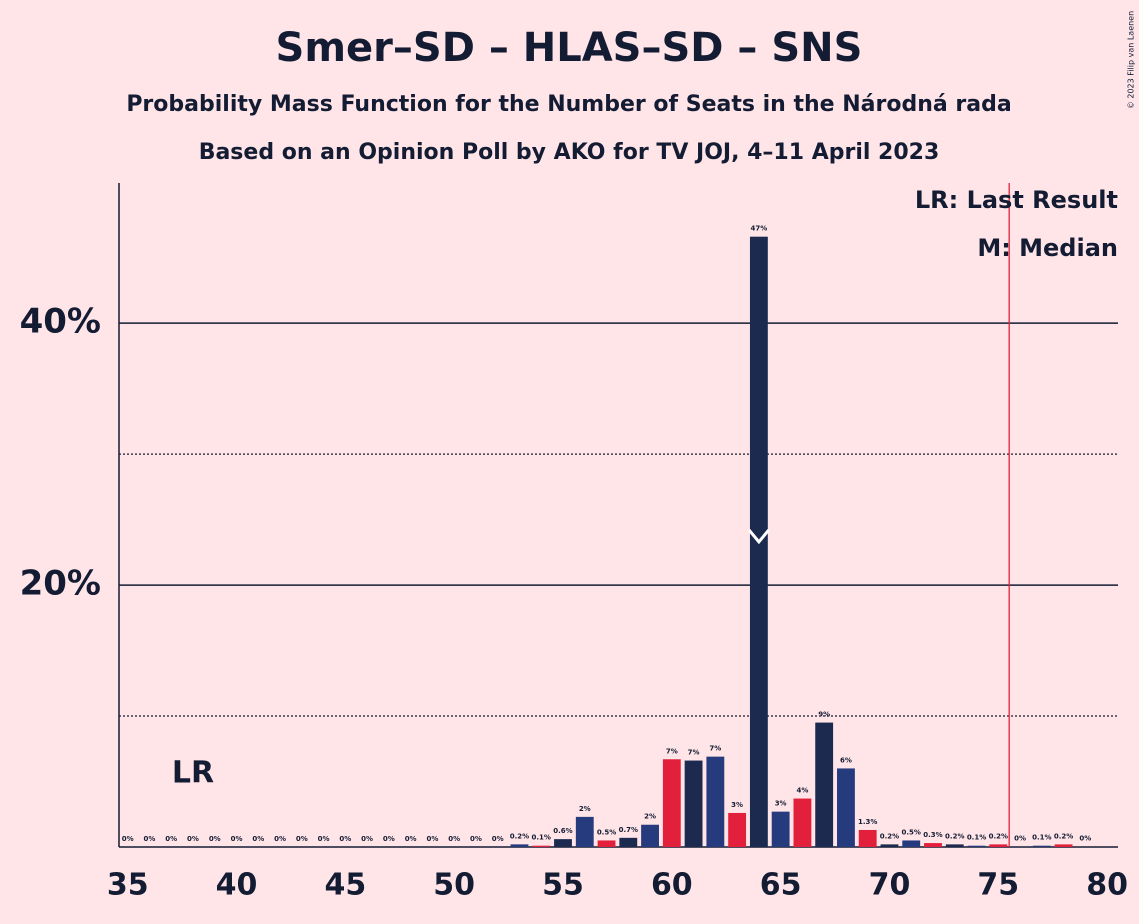 The width and height of the screenshot is (1139, 924). I want to click on median-marker, so click(759, 536).